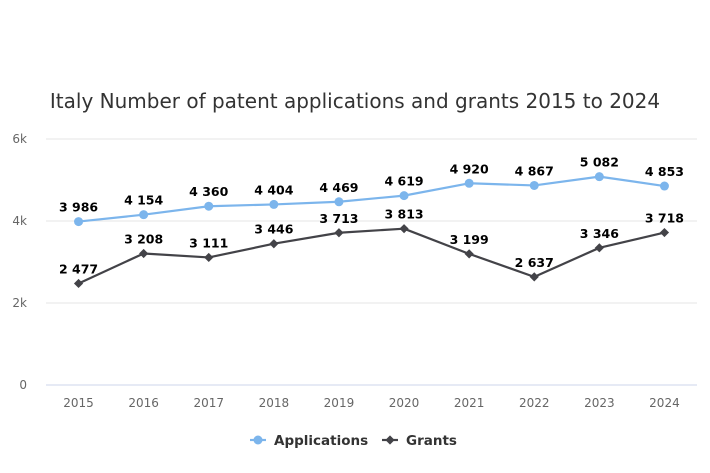  I want to click on data-label: 3 208, so click(143, 238).